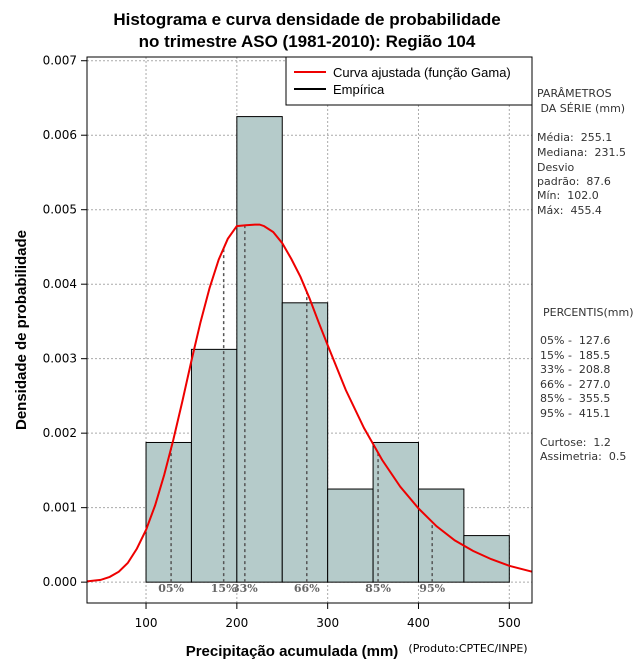 The height and width of the screenshot is (660, 640). I want to click on x-axis-title: Precipitação acumulada (mm), so click(292, 651).